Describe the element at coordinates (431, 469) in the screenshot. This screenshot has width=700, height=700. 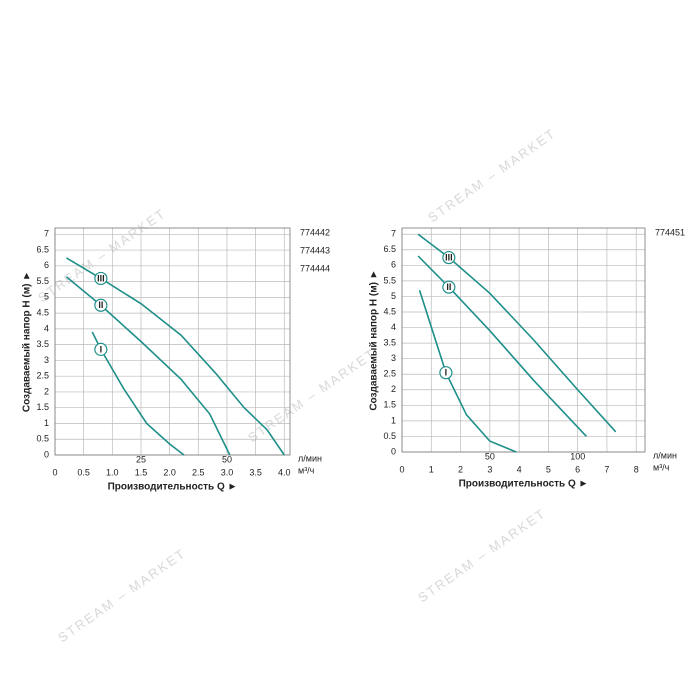
I see `x-tick-label: 1` at that location.